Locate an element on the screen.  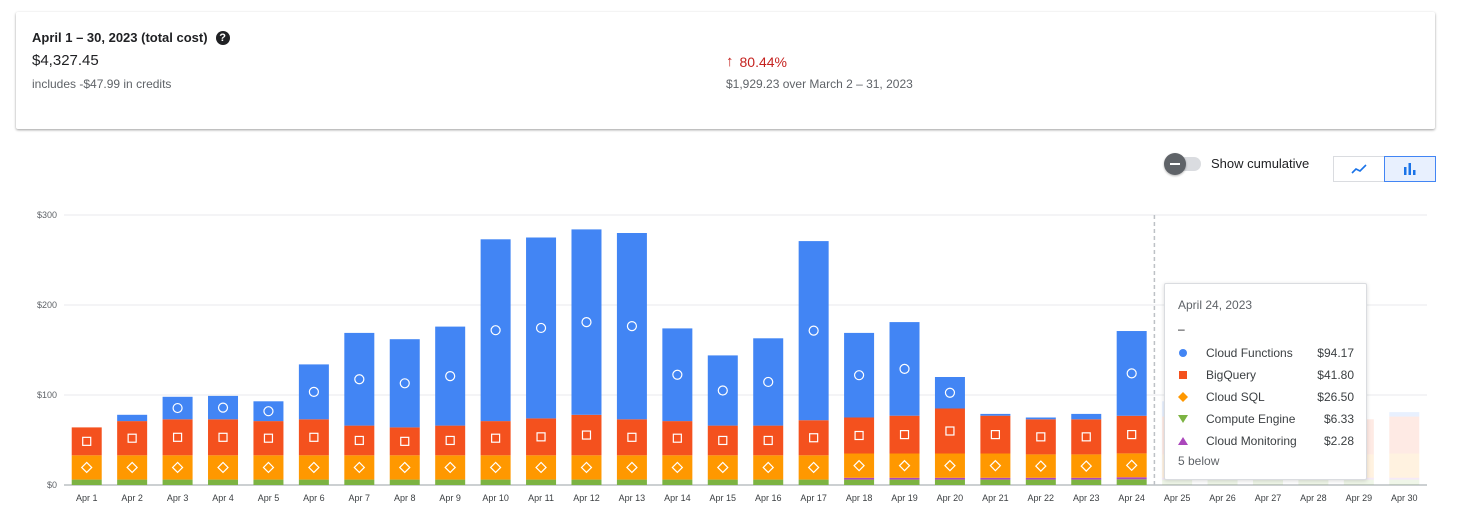
line-chart-icon is located at coordinates (1359, 169).